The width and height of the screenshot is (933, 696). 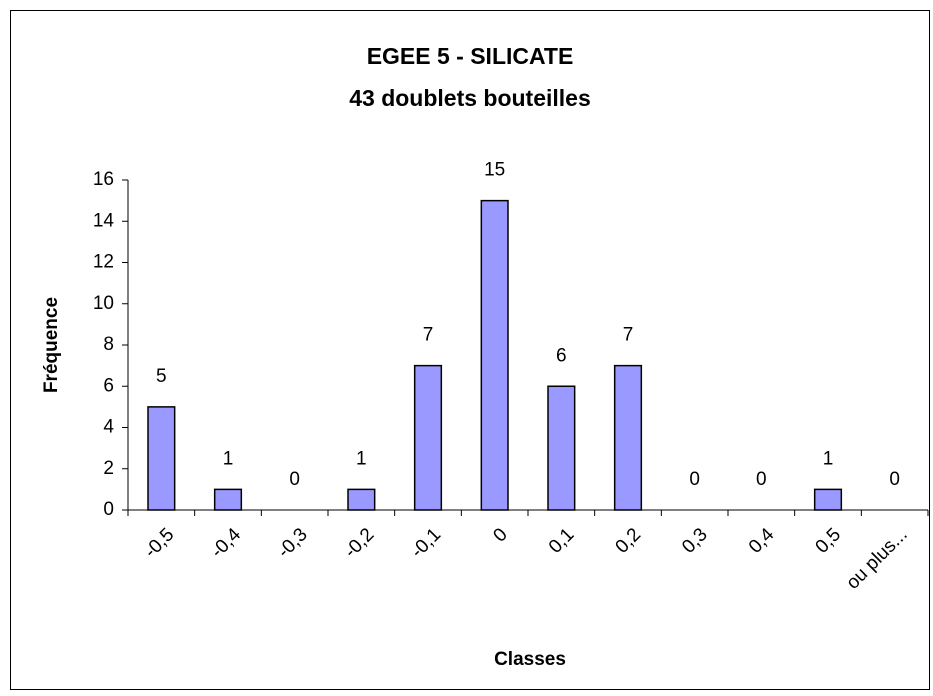 What do you see at coordinates (108, 385) in the screenshot?
I see `y-tick-label: 6` at bounding box center [108, 385].